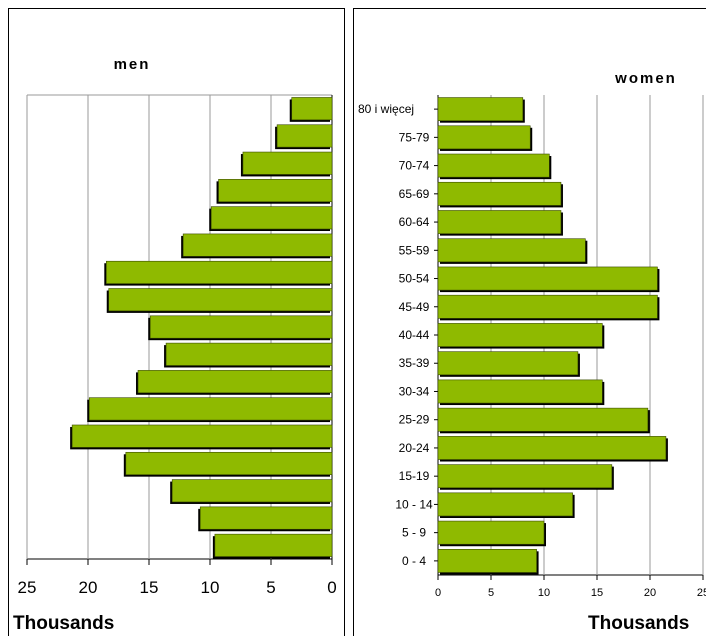 This screenshot has height=637, width=706. What do you see at coordinates (88, 587) in the screenshot?
I see `men-tick-label: 20` at bounding box center [88, 587].